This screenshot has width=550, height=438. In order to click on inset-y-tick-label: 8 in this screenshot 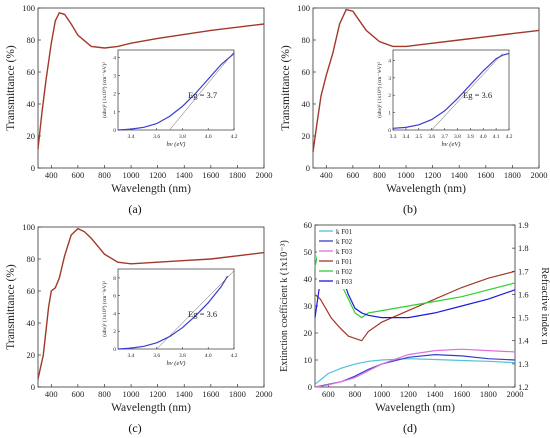, I will do `click(114, 279)`.